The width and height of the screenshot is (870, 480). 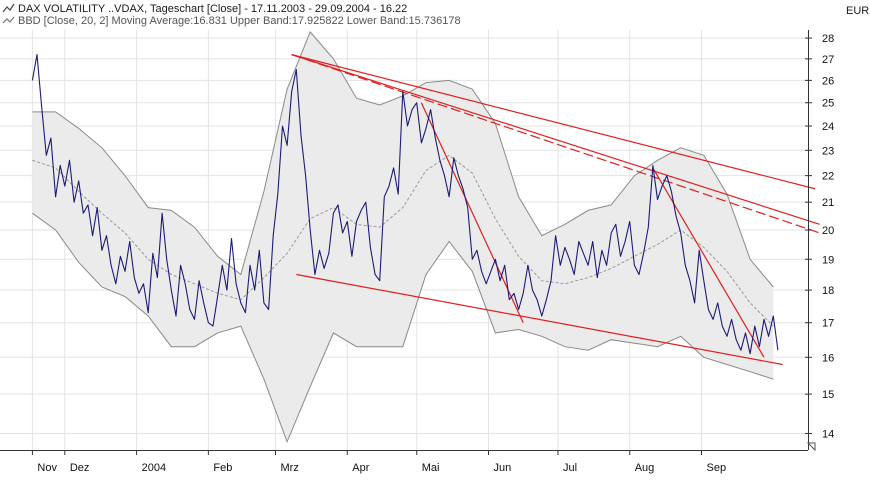 I want to click on y-tick-label: 26, so click(x=828, y=81).